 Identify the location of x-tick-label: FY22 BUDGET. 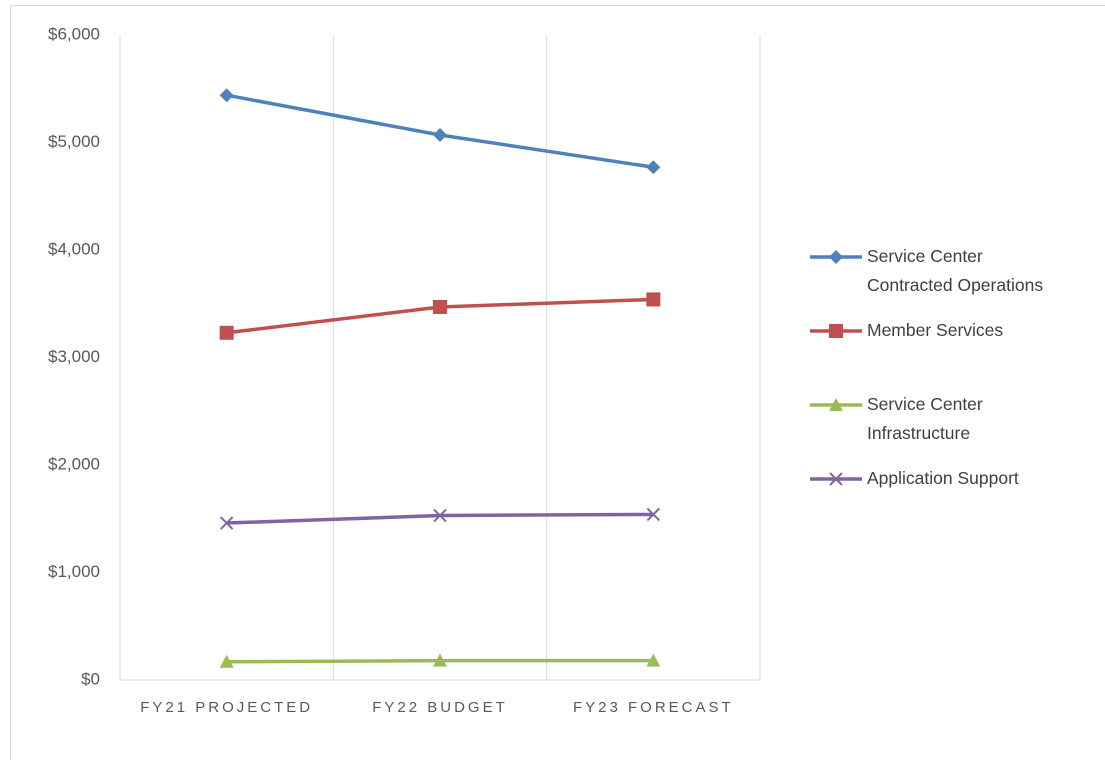
(440, 707).